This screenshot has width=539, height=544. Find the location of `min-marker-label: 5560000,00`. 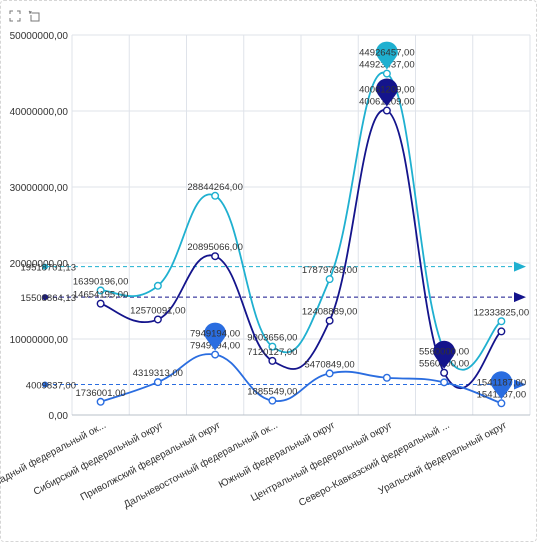

min-marker-label: 5560000,00 is located at coordinates (444, 352).